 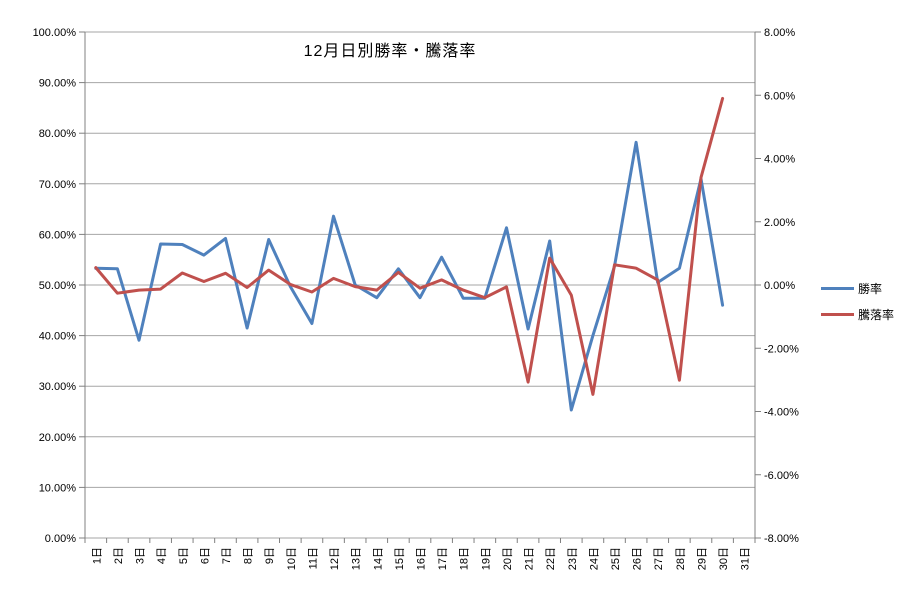 What do you see at coordinates (141, 555) in the screenshot?
I see `x-axis-label: 3日` at bounding box center [141, 555].